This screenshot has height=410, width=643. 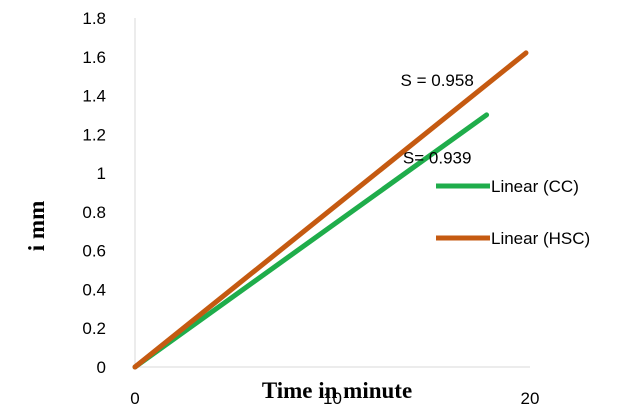 What do you see at coordinates (94, 193) in the screenshot?
I see `y-tick-labels: 0 0.2 0.4 0.6 0.8 1 1.2 1.4 1.6 1.8` at bounding box center [94, 193].